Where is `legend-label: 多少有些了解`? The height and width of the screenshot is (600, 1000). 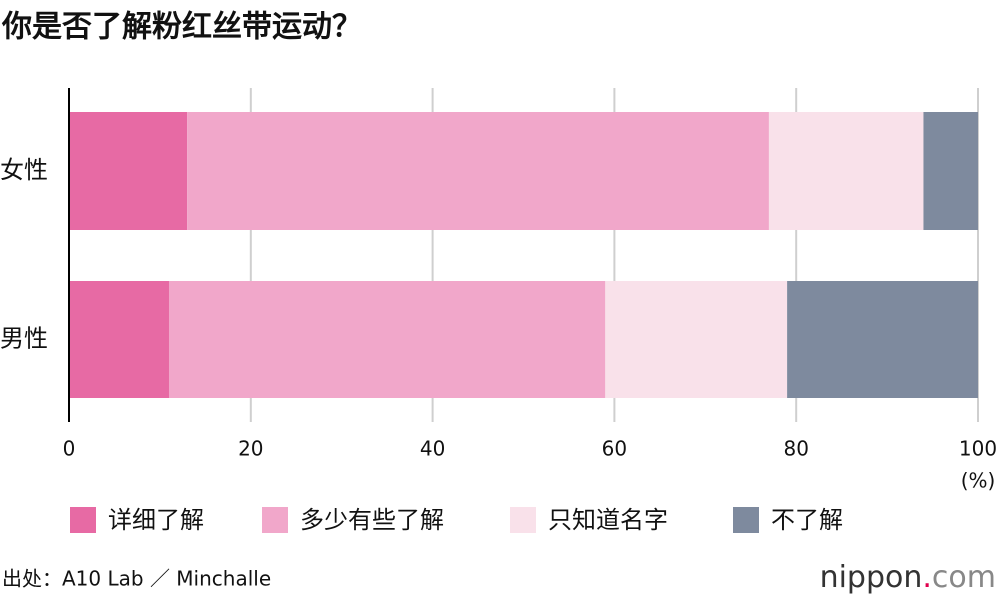
legend-label: 多少有些了解 is located at coordinates (372, 520).